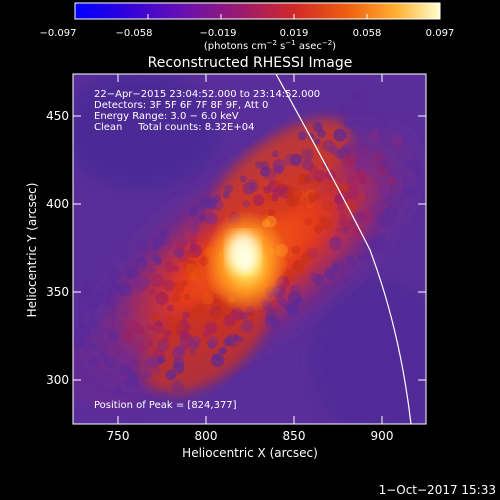  Describe the element at coordinates (440, 33) in the screenshot. I see `colorbar-tick-label: 0.097` at that location.